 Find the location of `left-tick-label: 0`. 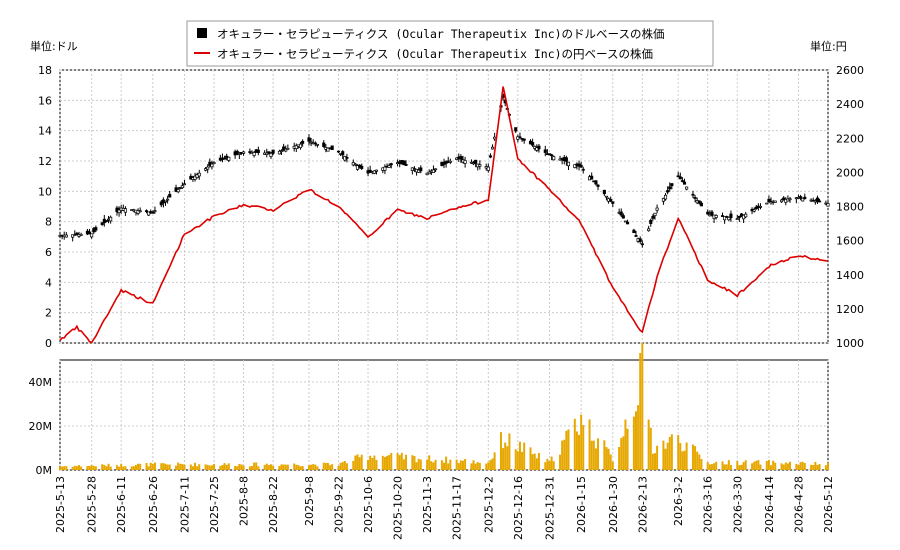

left-tick-label: 0 is located at coordinates (48, 343).